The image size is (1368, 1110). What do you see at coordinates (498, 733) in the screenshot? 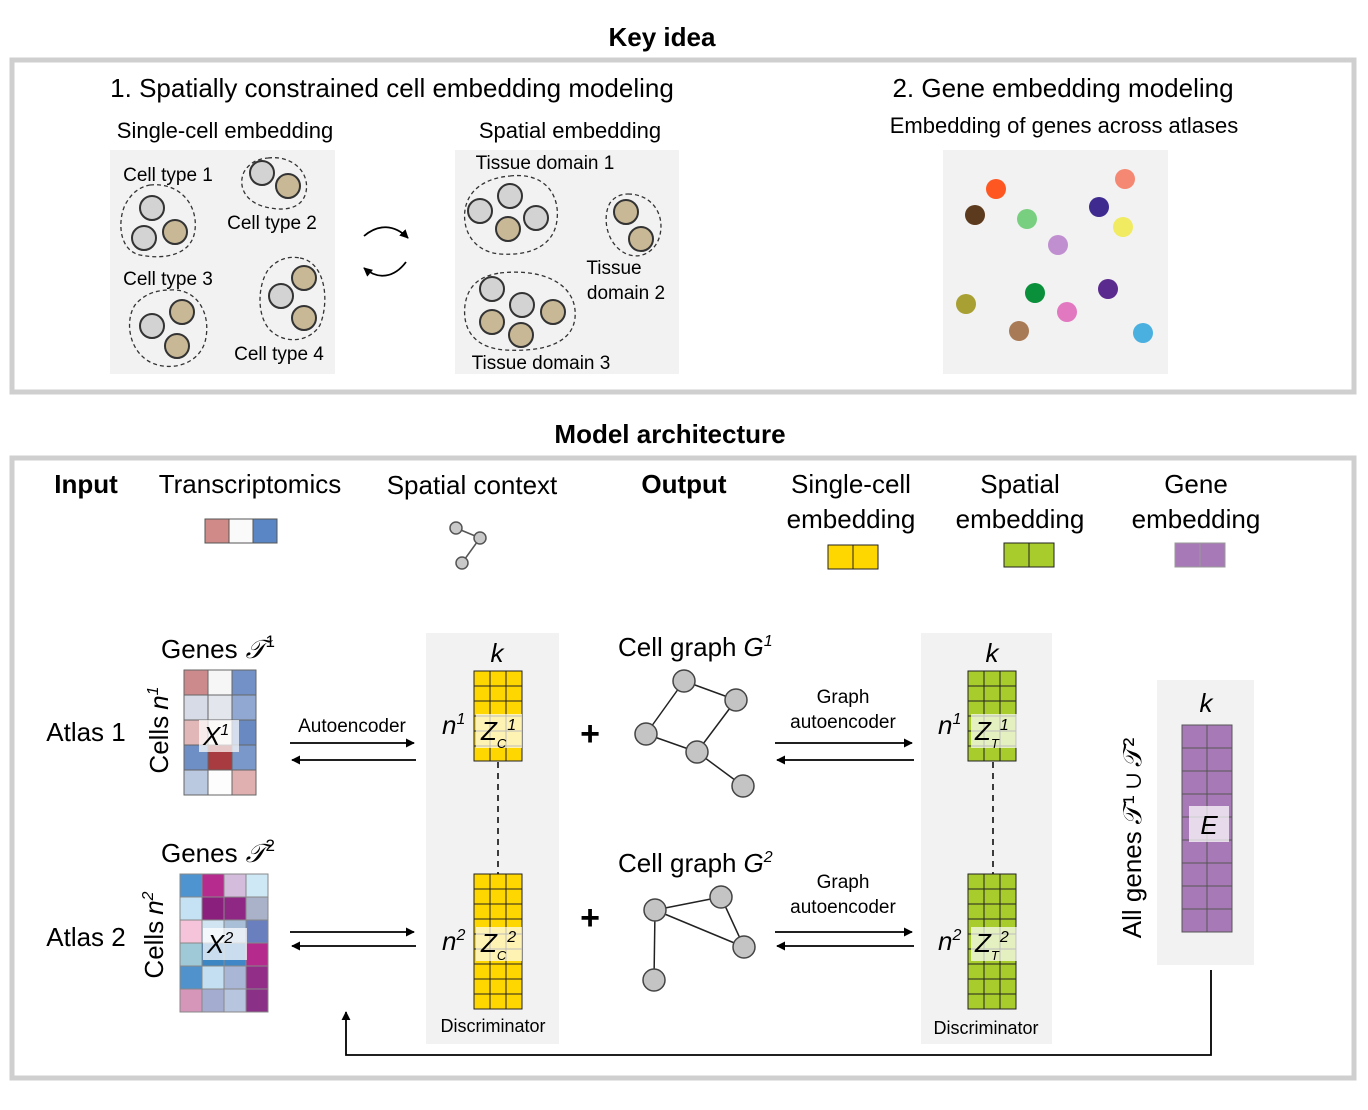
I see `zc1-label: ZC1` at bounding box center [498, 733].